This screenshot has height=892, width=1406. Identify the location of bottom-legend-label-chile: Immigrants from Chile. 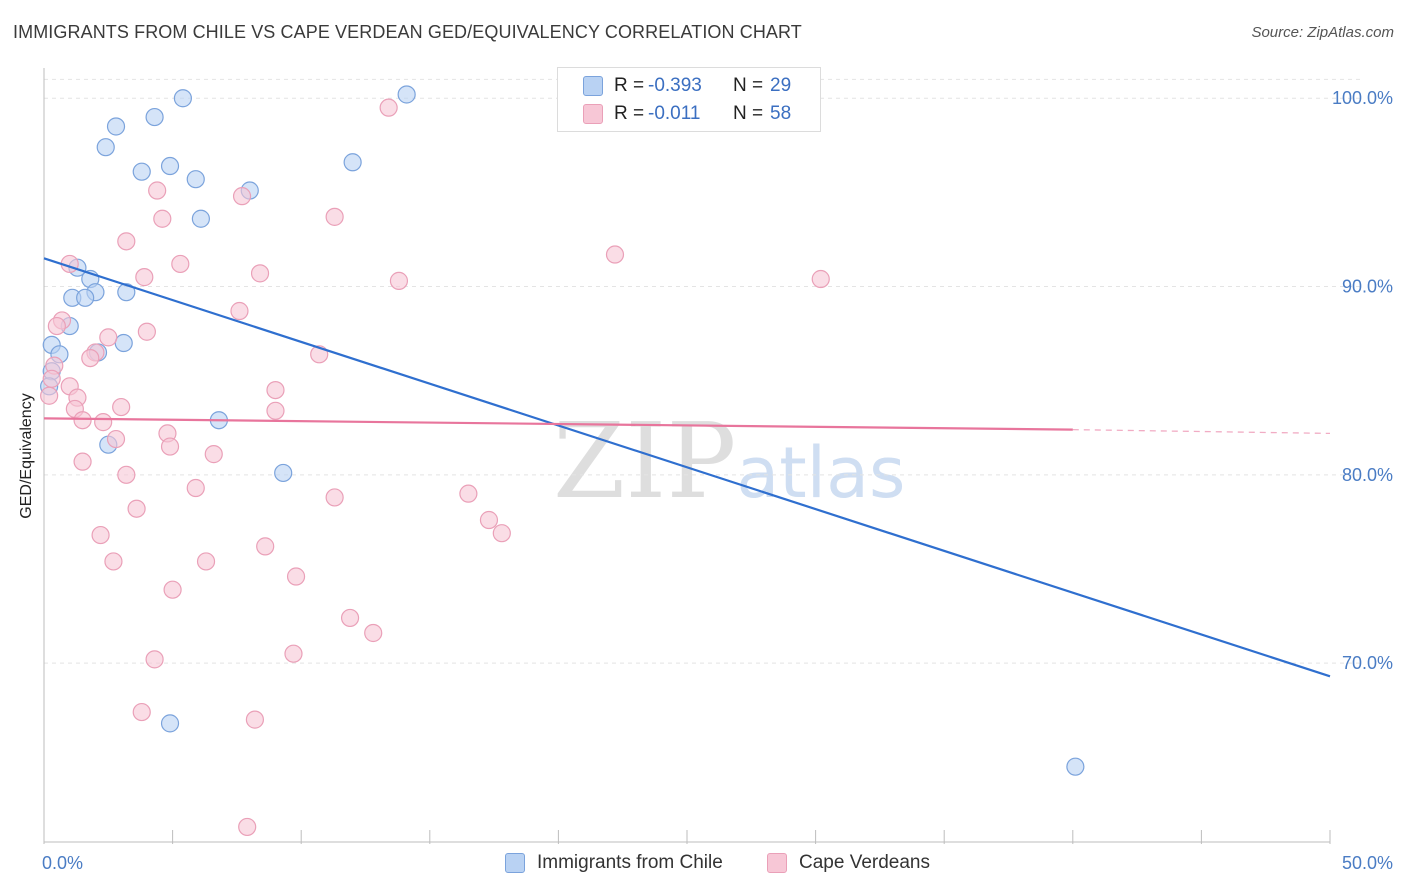
(630, 862).